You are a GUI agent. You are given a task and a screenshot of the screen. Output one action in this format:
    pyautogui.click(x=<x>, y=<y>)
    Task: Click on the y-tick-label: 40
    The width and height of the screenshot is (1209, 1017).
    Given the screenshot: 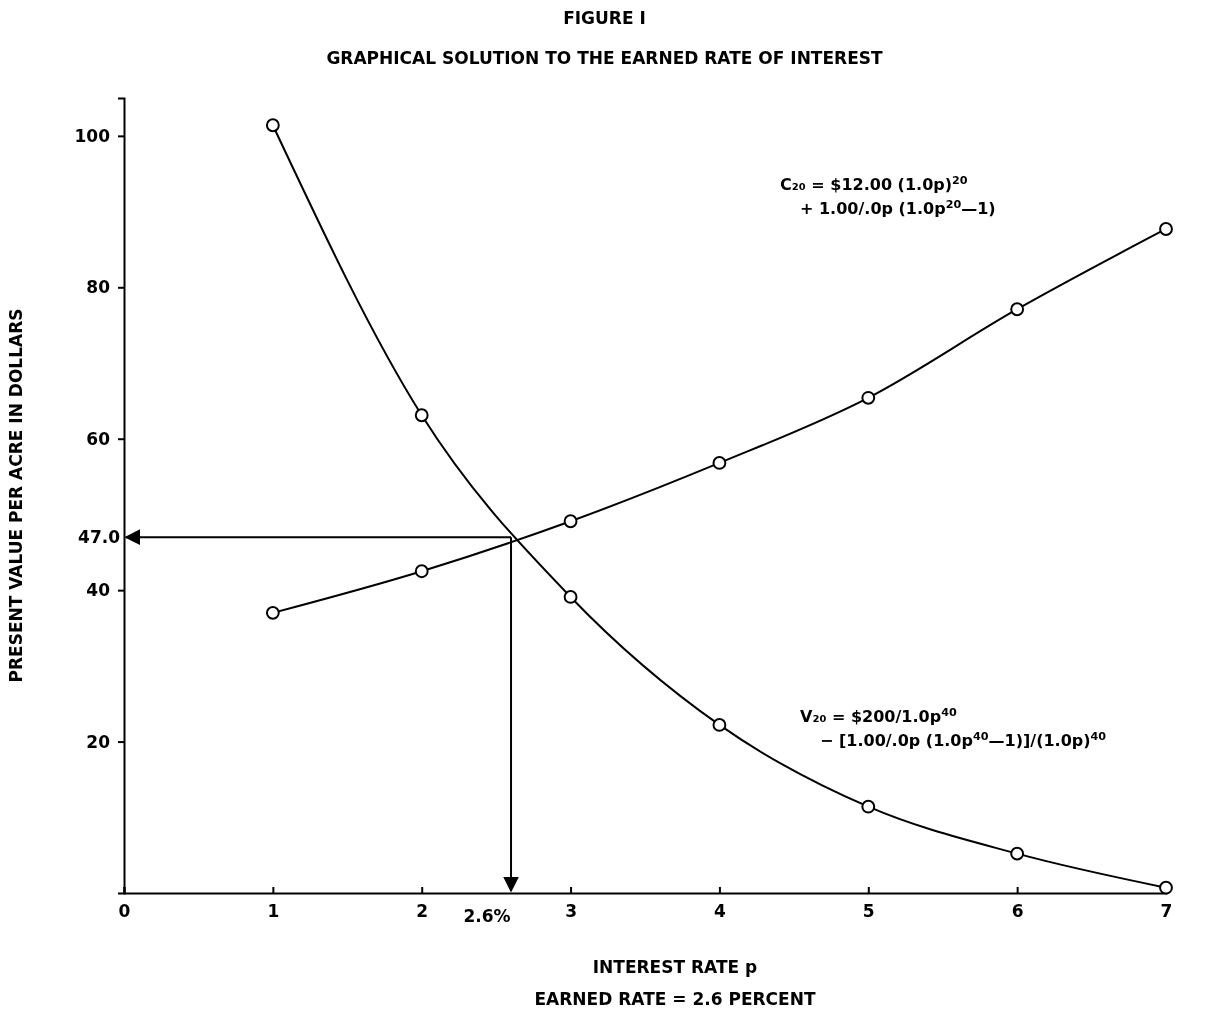 What is the action you would take?
    pyautogui.click(x=98, y=590)
    